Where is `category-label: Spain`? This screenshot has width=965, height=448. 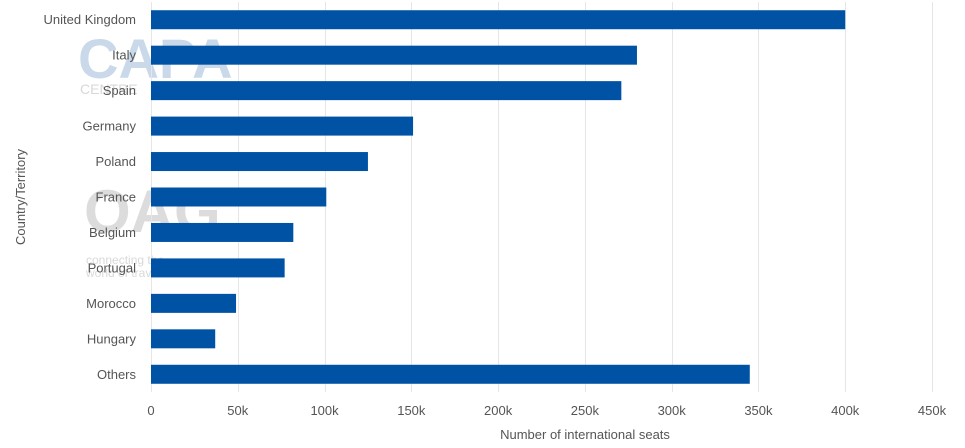
category-label: Spain is located at coordinates (119, 90).